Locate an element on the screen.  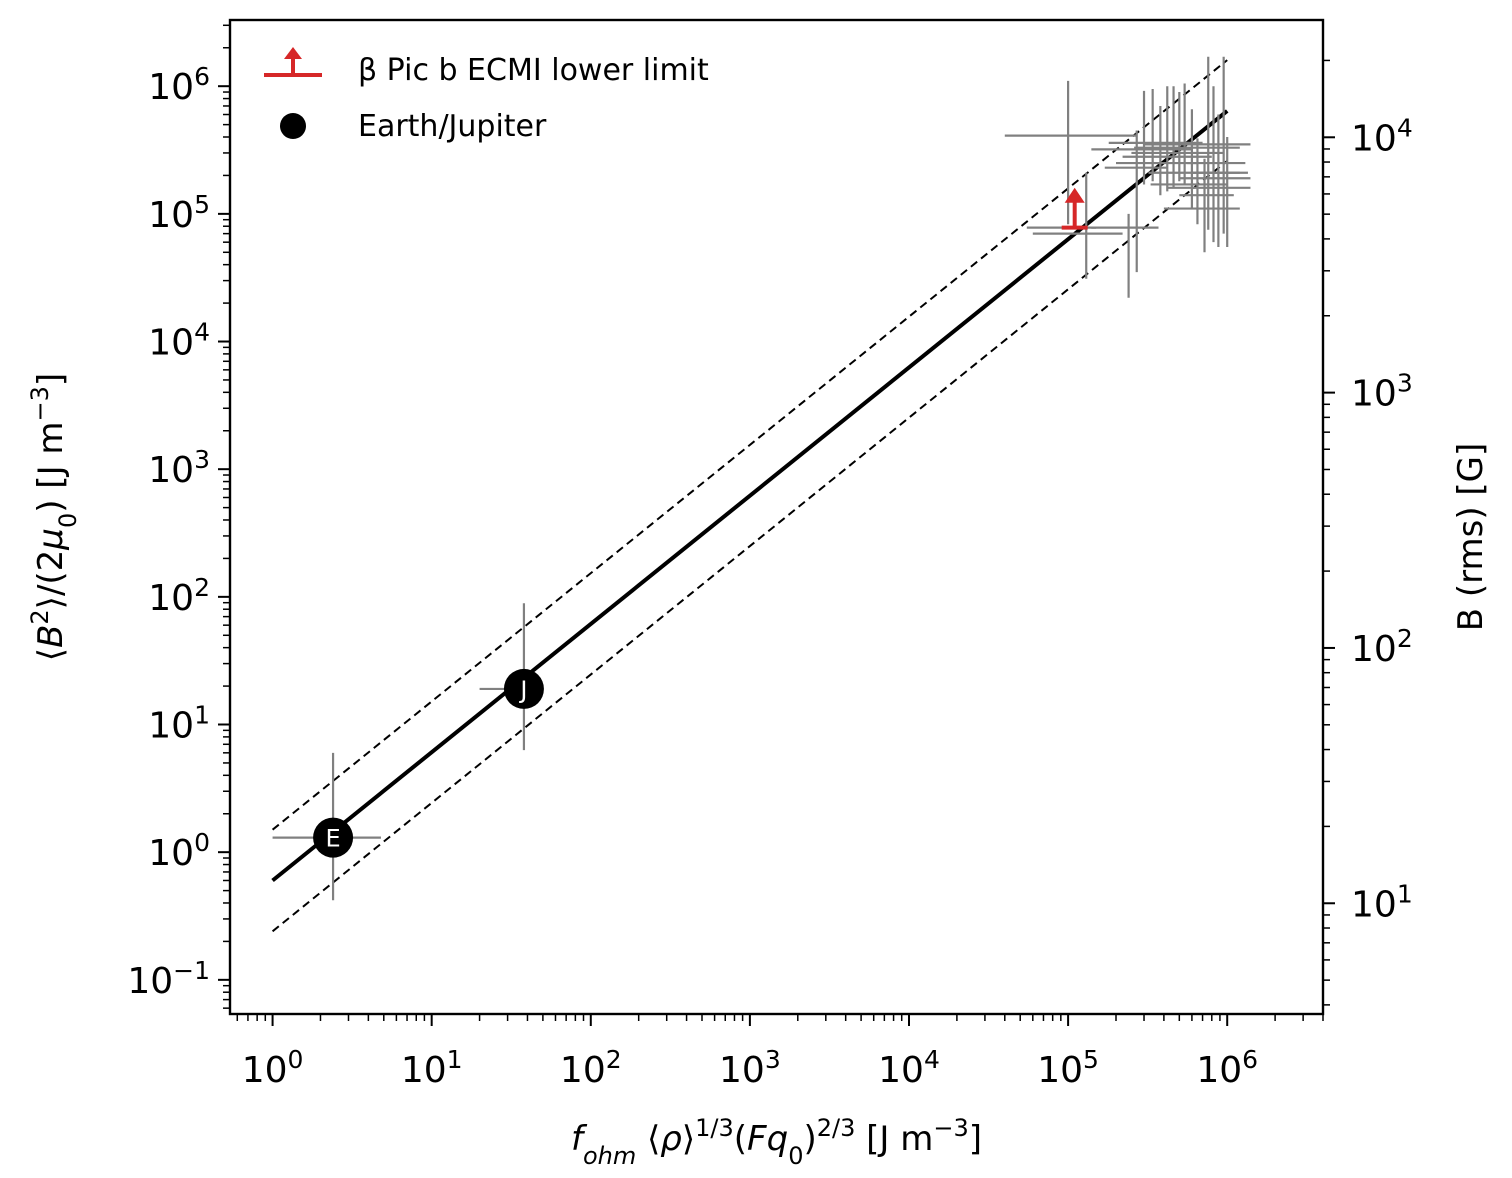
planet-label: J is located at coordinates (522, 690).